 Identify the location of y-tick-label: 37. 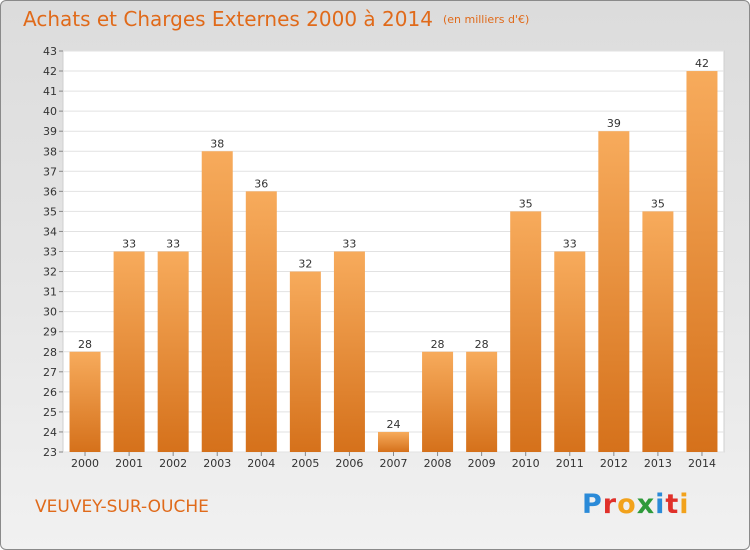
(50, 171).